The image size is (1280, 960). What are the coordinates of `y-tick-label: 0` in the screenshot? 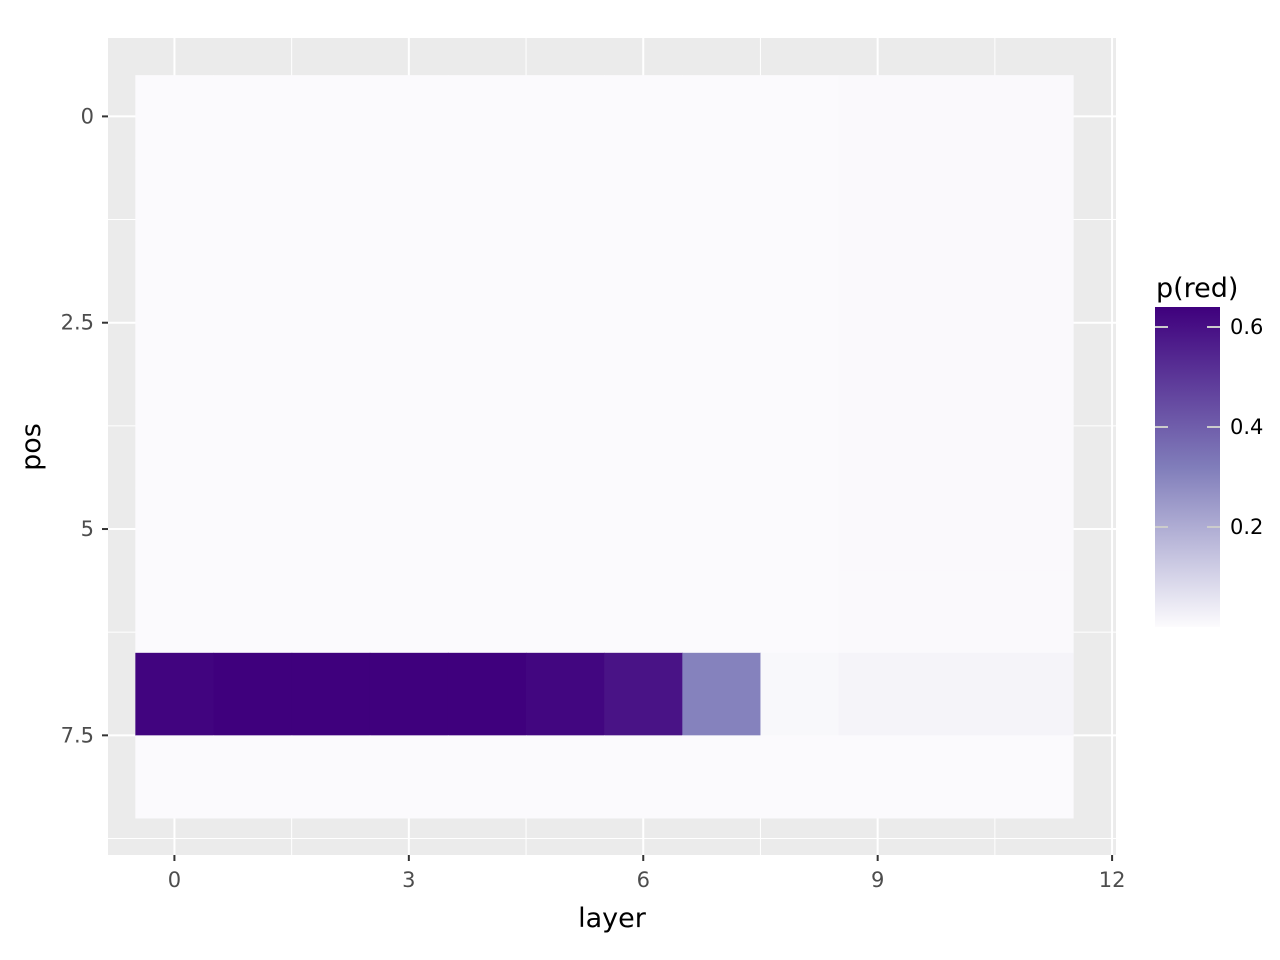 It's located at (87, 116).